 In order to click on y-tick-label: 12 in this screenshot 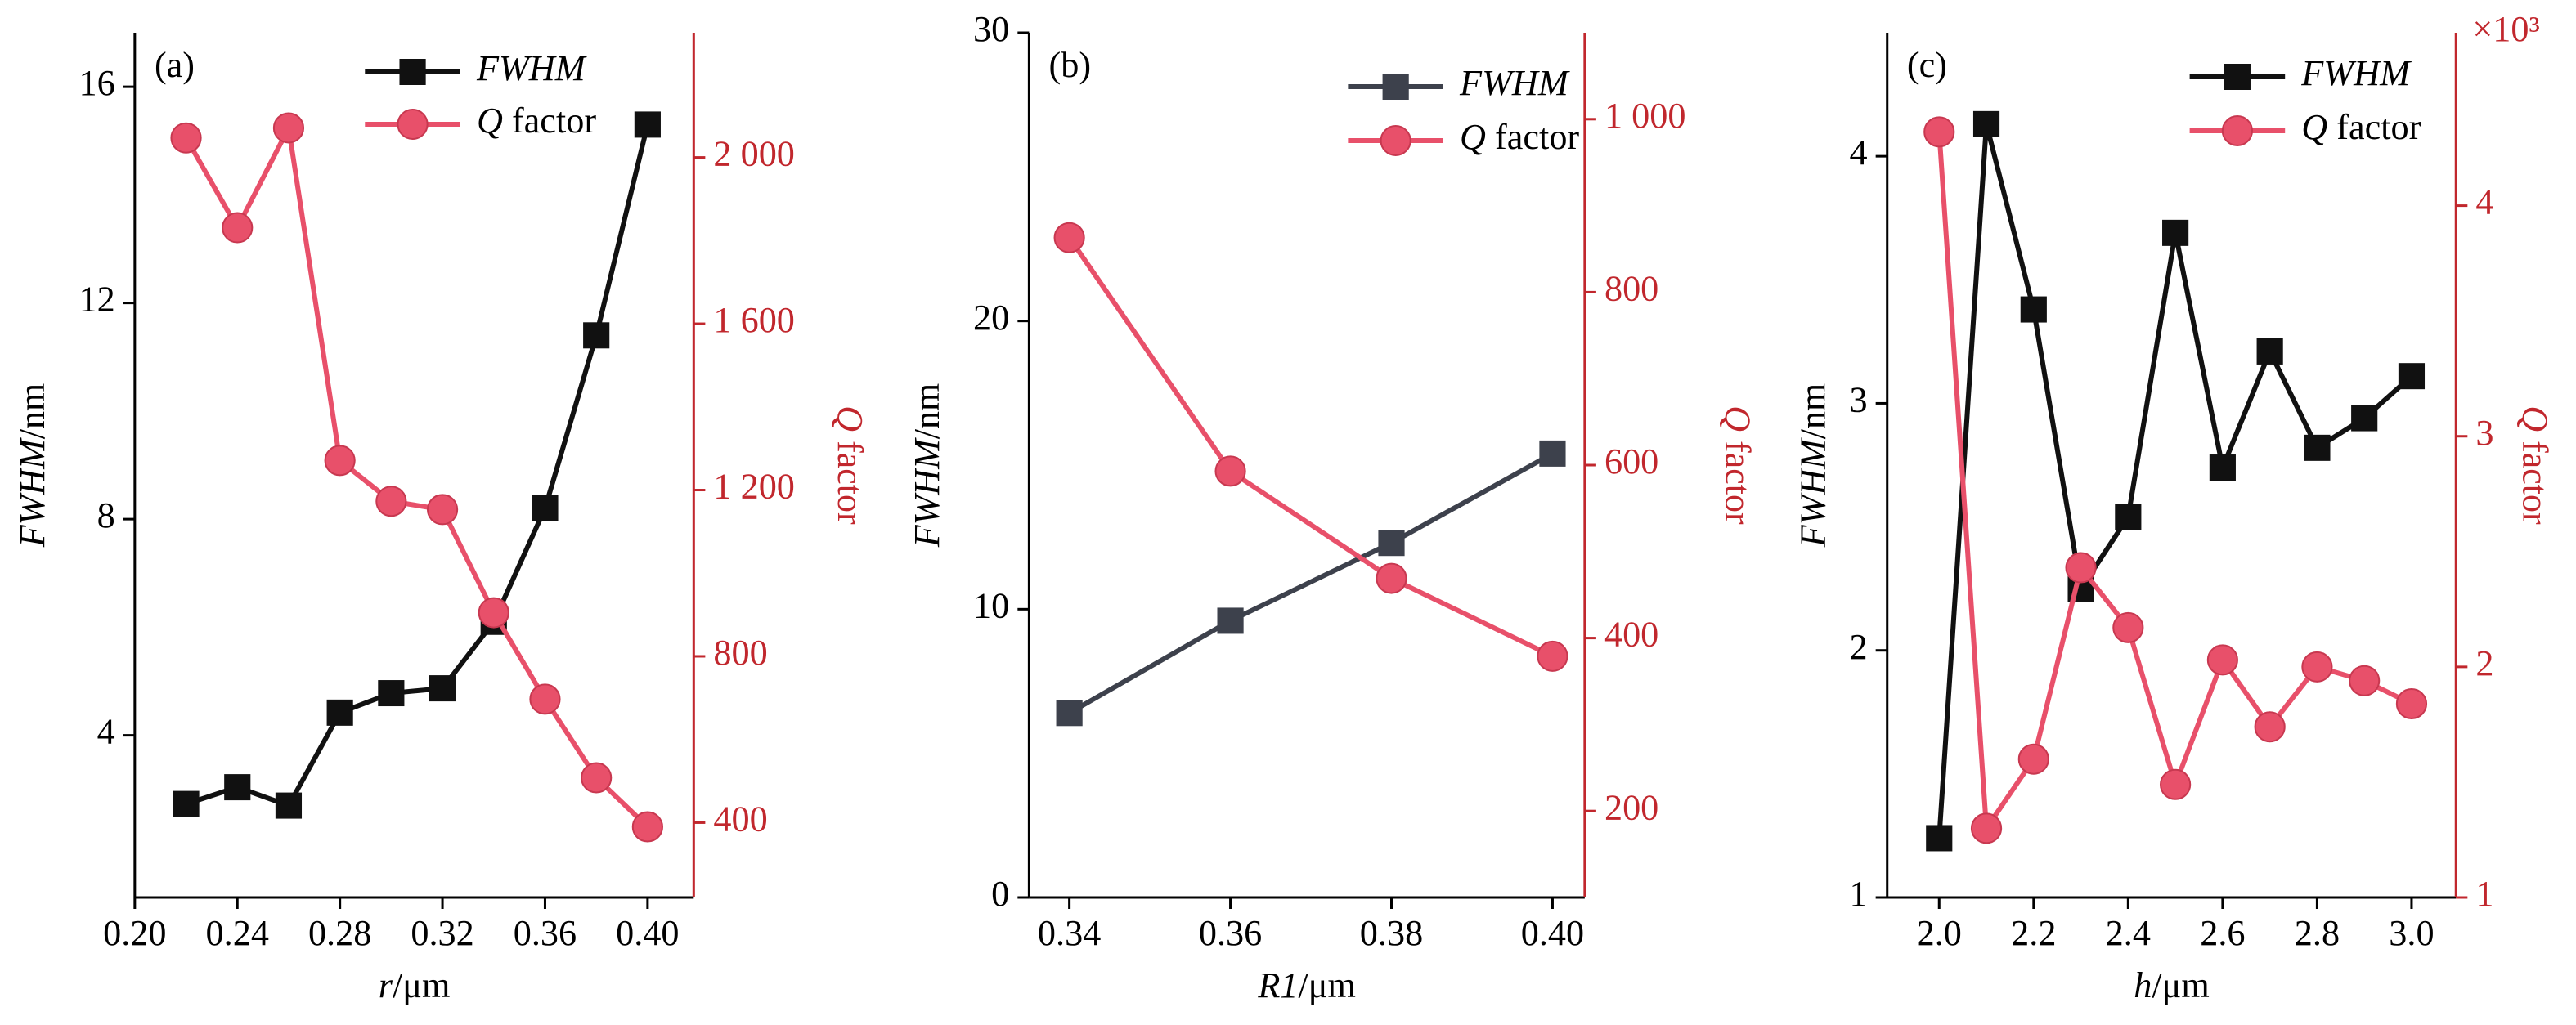, I will do `click(96, 300)`.